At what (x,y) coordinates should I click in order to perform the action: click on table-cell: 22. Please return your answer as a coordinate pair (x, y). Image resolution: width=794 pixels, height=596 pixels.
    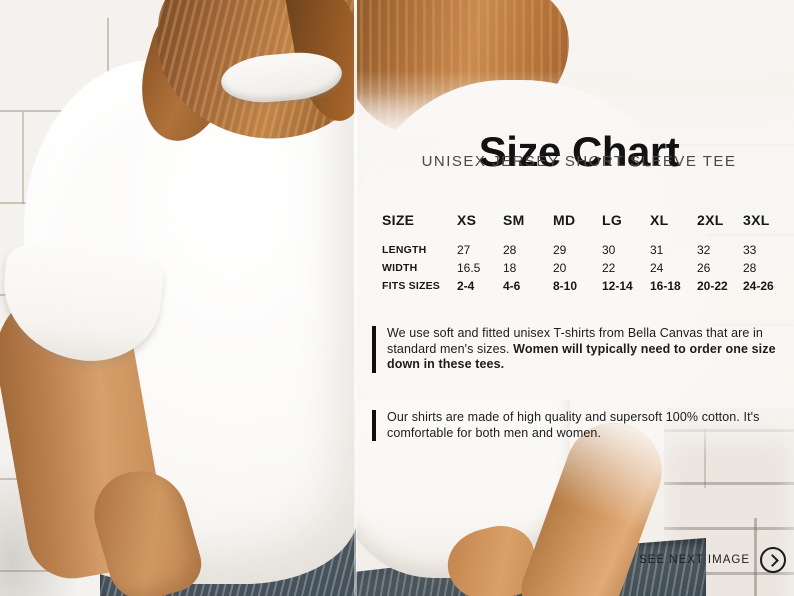
    Looking at the image, I should click on (609, 268).